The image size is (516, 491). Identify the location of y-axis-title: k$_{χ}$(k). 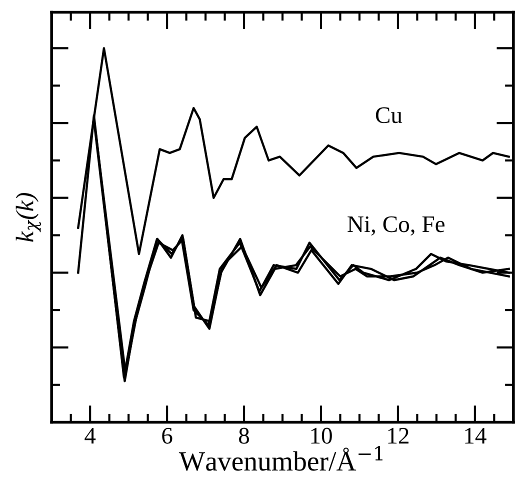
(28, 217).